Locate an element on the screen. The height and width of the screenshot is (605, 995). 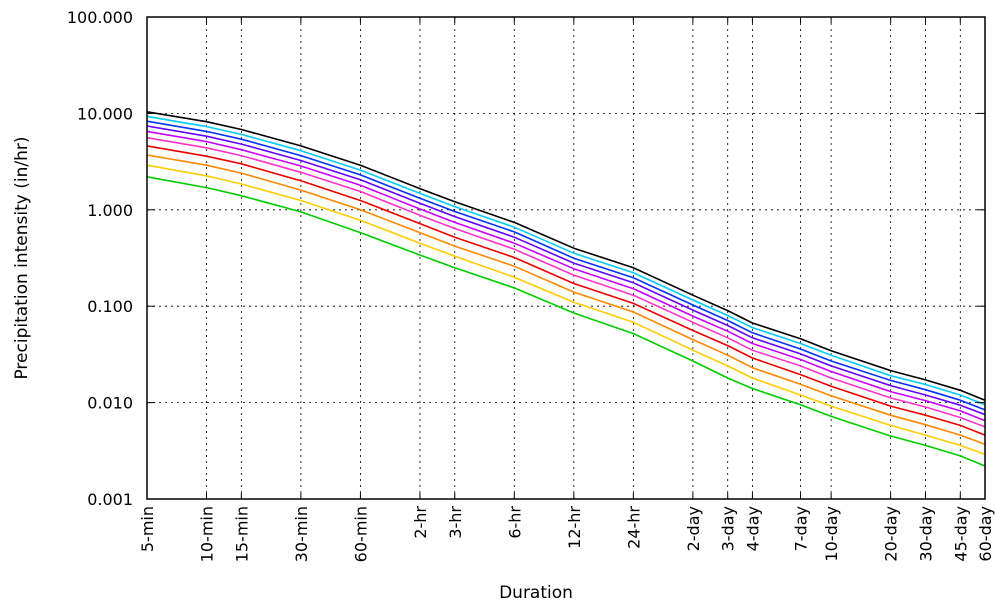
y-tick-label: 1.000 is located at coordinates (110, 210).